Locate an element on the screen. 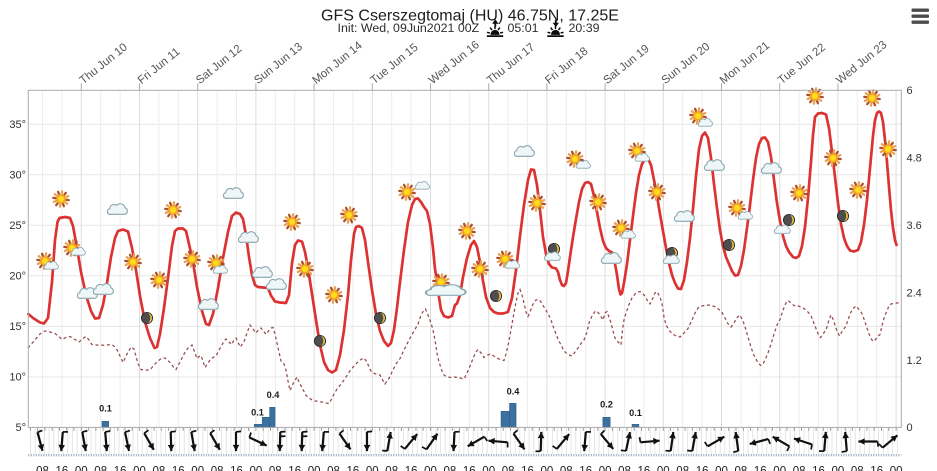 Image resolution: width=937 pixels, height=471 pixels. svg-text: 30° is located at coordinates (17, 176).